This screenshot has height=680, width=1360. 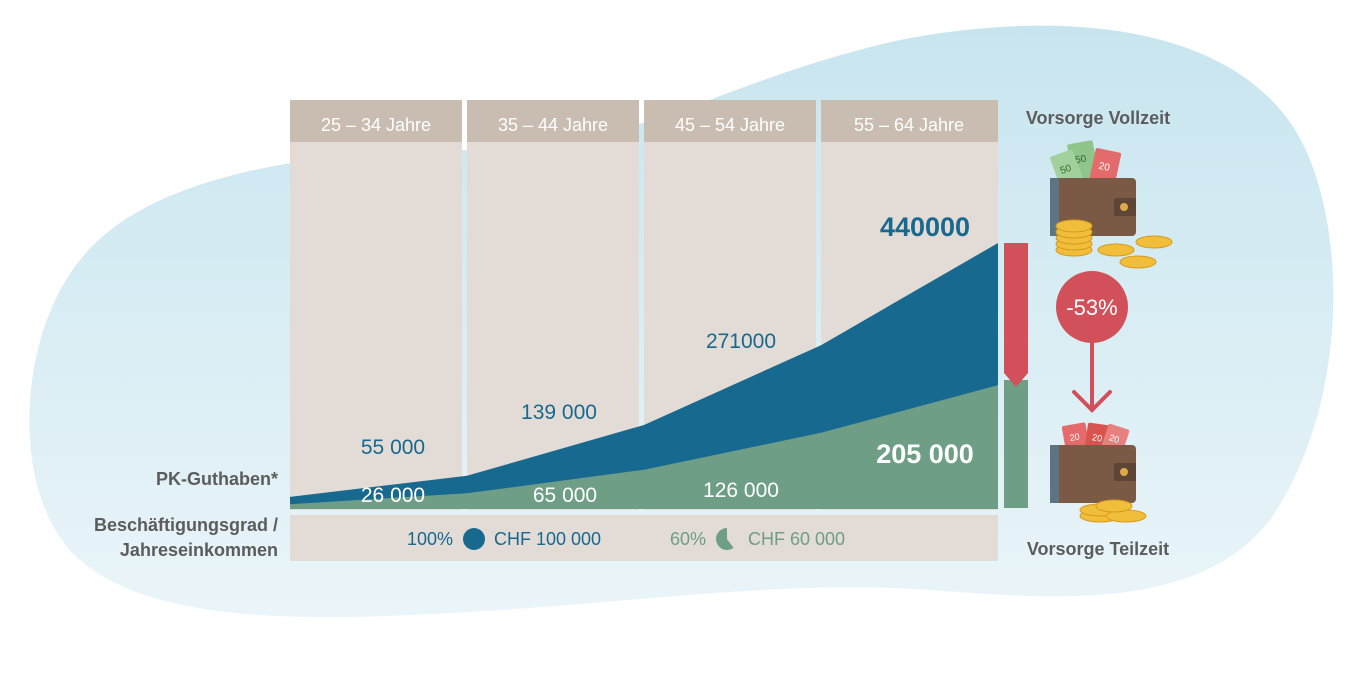 I want to click on value-full-3: 271000, so click(x=741, y=341).